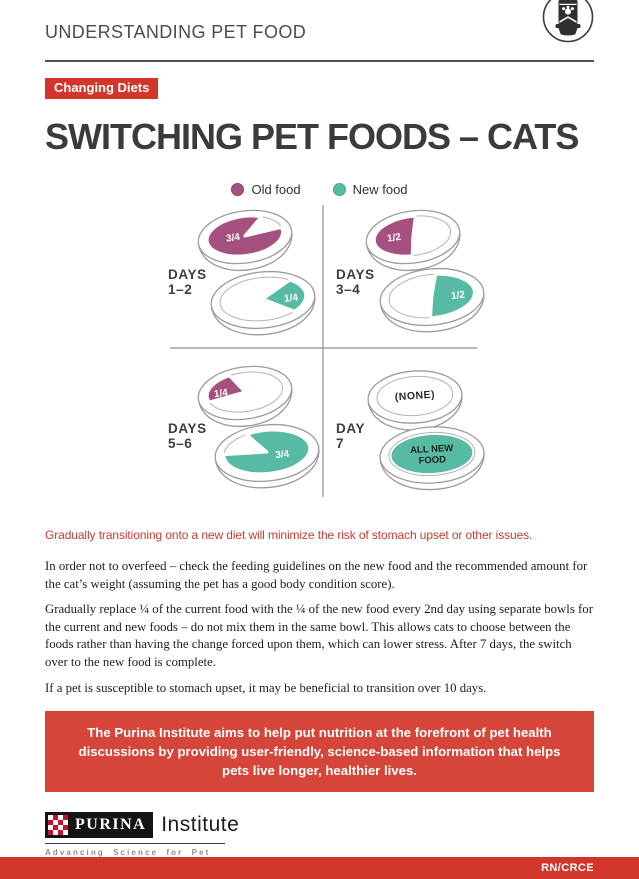 This screenshot has height=879, width=639. Describe the element at coordinates (350, 428) in the screenshot. I see `day-label-q4: DAY` at that location.